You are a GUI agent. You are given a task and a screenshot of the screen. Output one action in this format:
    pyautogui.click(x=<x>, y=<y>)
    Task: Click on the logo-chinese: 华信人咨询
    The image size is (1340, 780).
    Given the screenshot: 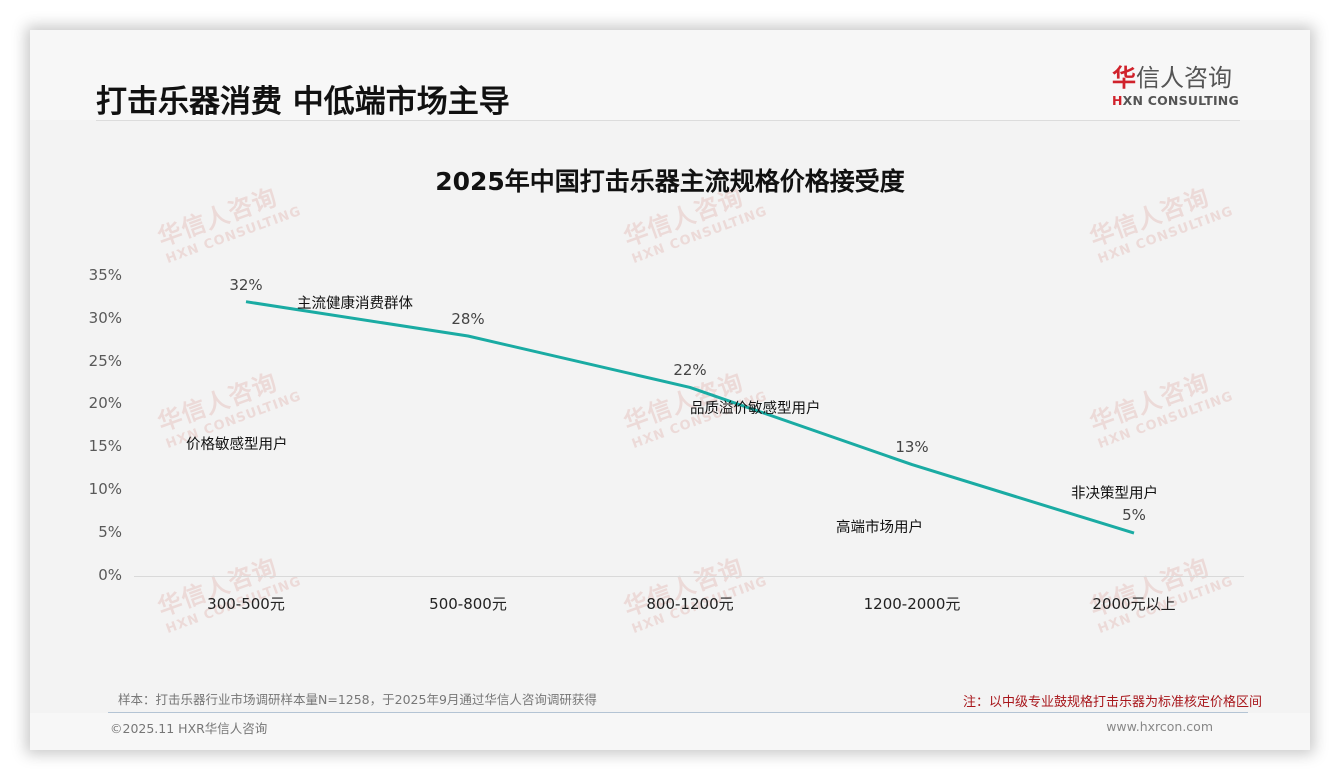 What is the action you would take?
    pyautogui.click(x=1177, y=78)
    